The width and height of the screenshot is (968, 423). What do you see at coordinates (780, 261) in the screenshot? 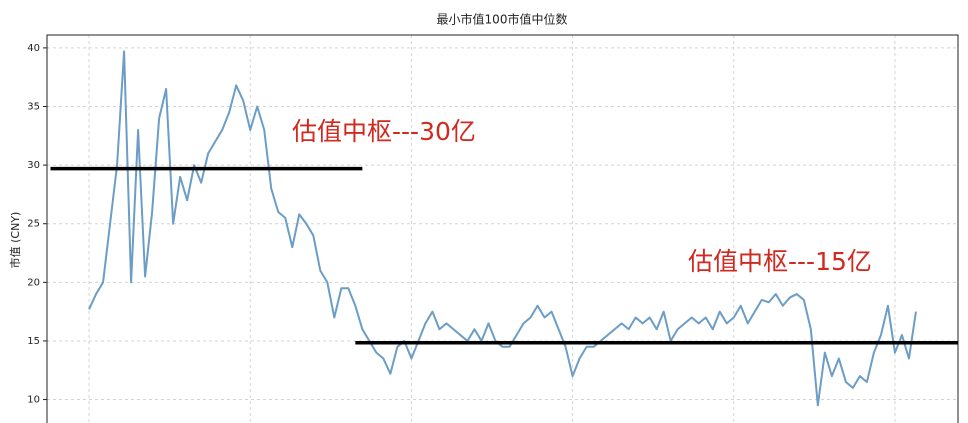
I see `annotation: 估值中枢---15亿` at bounding box center [780, 261].